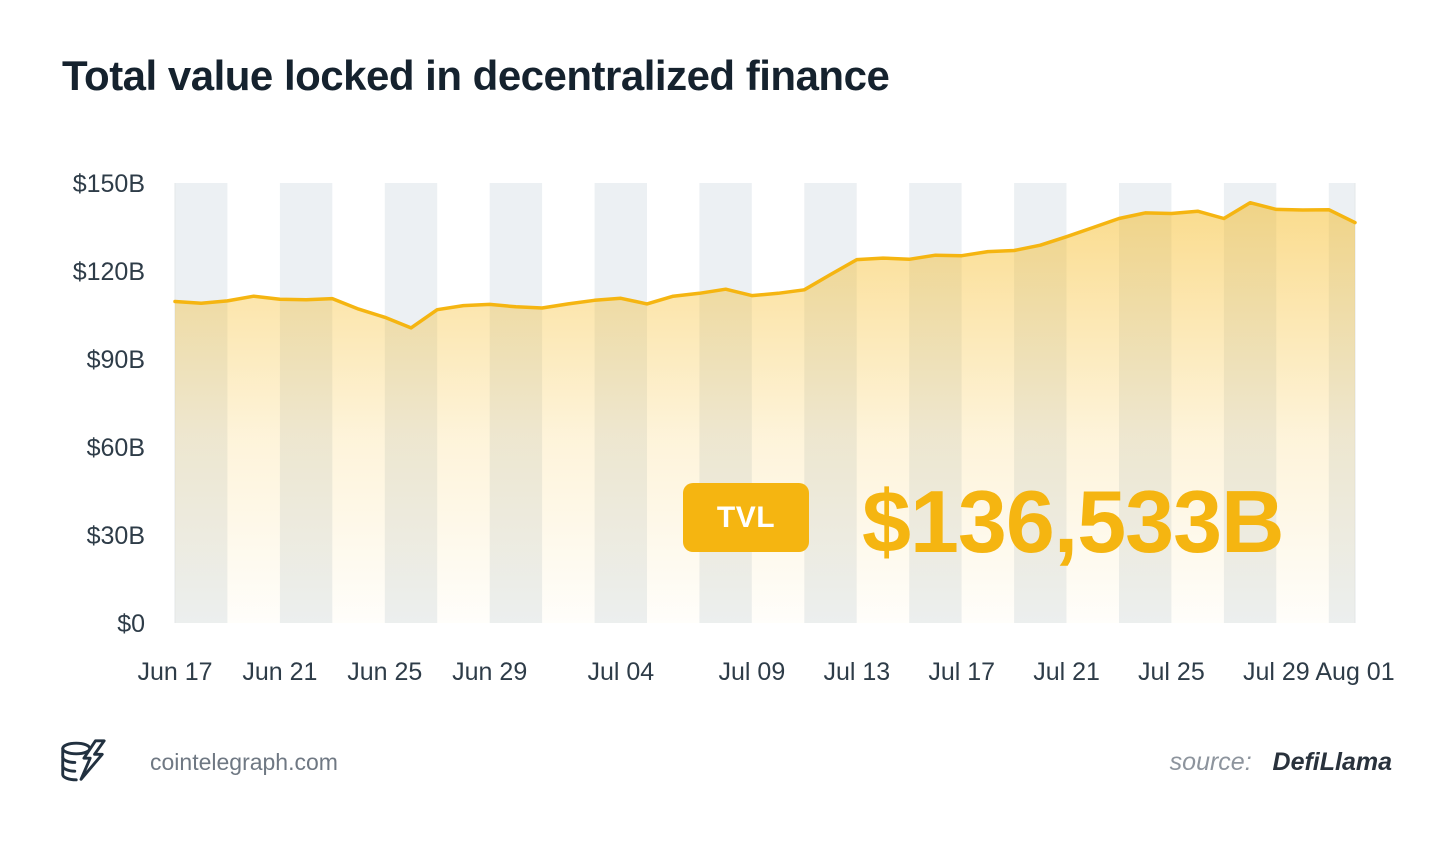  I want to click on source-name: DefiLlama, so click(1332, 762).